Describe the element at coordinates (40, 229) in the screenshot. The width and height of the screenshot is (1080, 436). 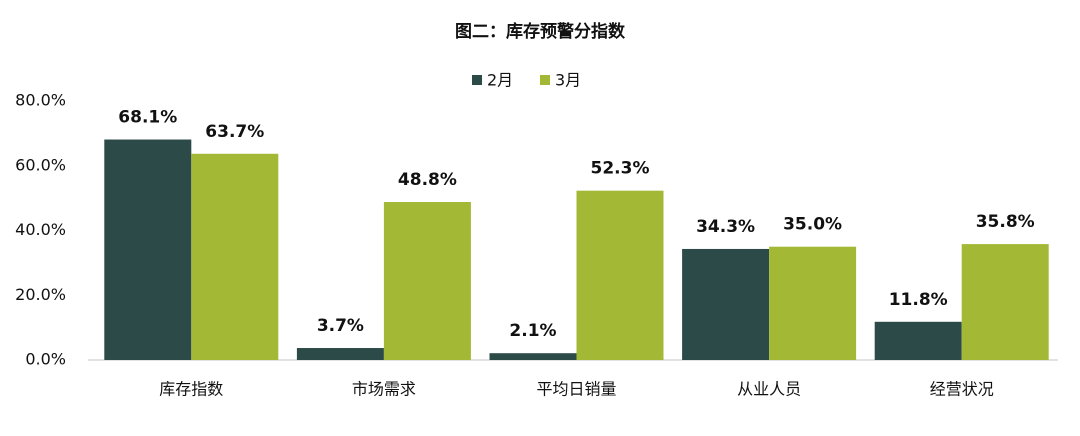
I see `y-tick-label: 40.0%` at that location.